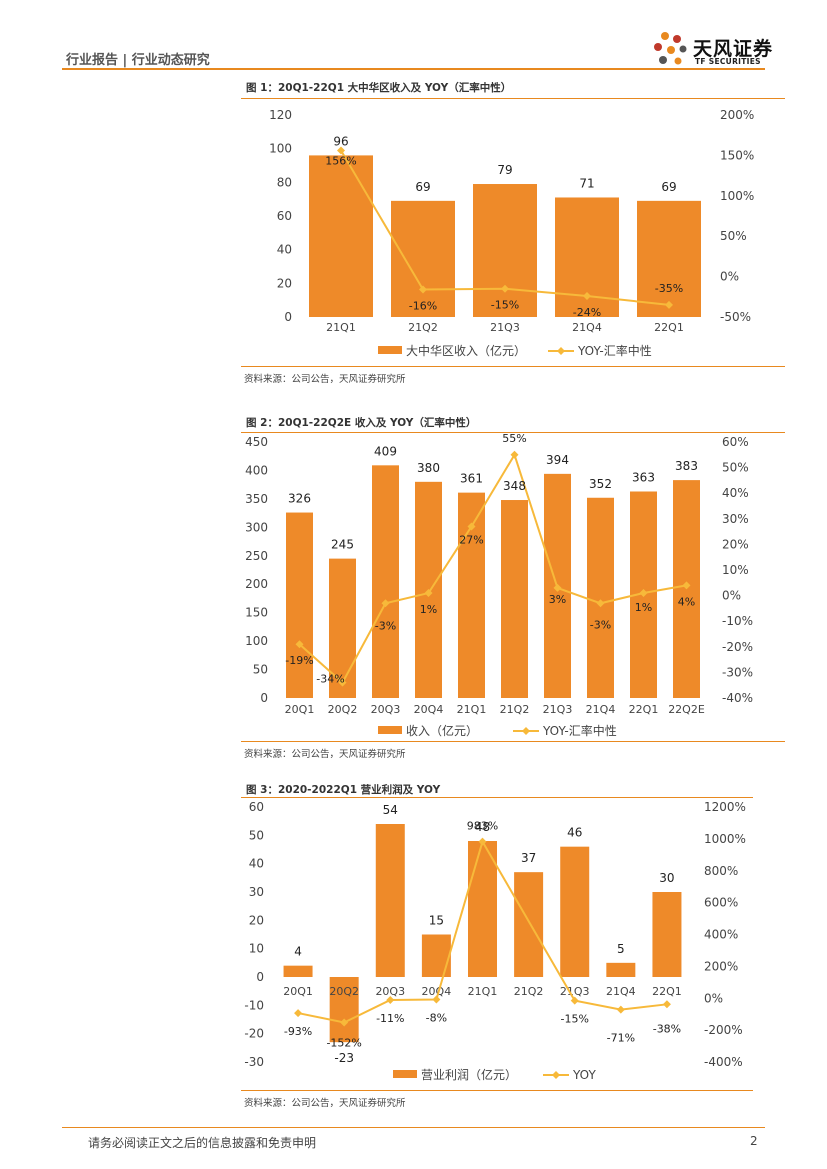 The width and height of the screenshot is (827, 1169). Describe the element at coordinates (600, 624) in the screenshot. I see `yoy-value-label: -3%` at that location.